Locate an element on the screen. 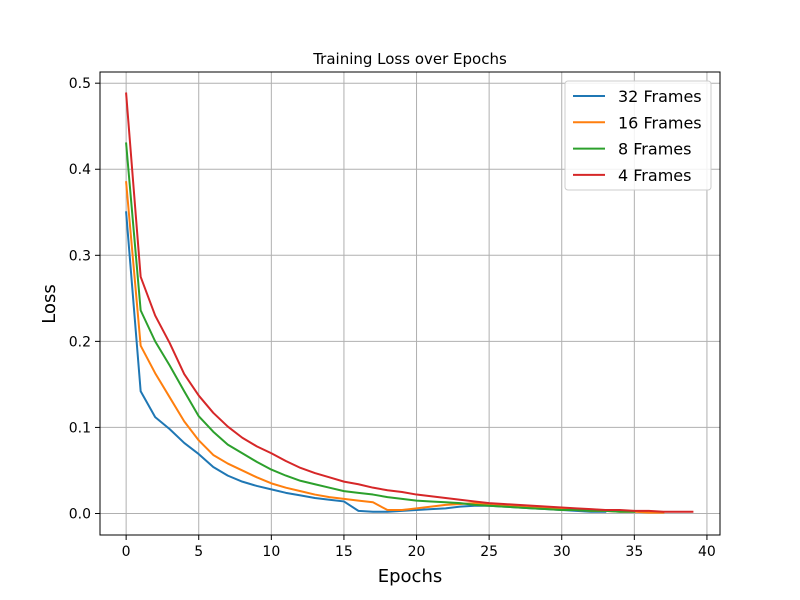 This screenshot has width=800, height=600. legend-item-16-frames: 16 Frames is located at coordinates (637, 122).